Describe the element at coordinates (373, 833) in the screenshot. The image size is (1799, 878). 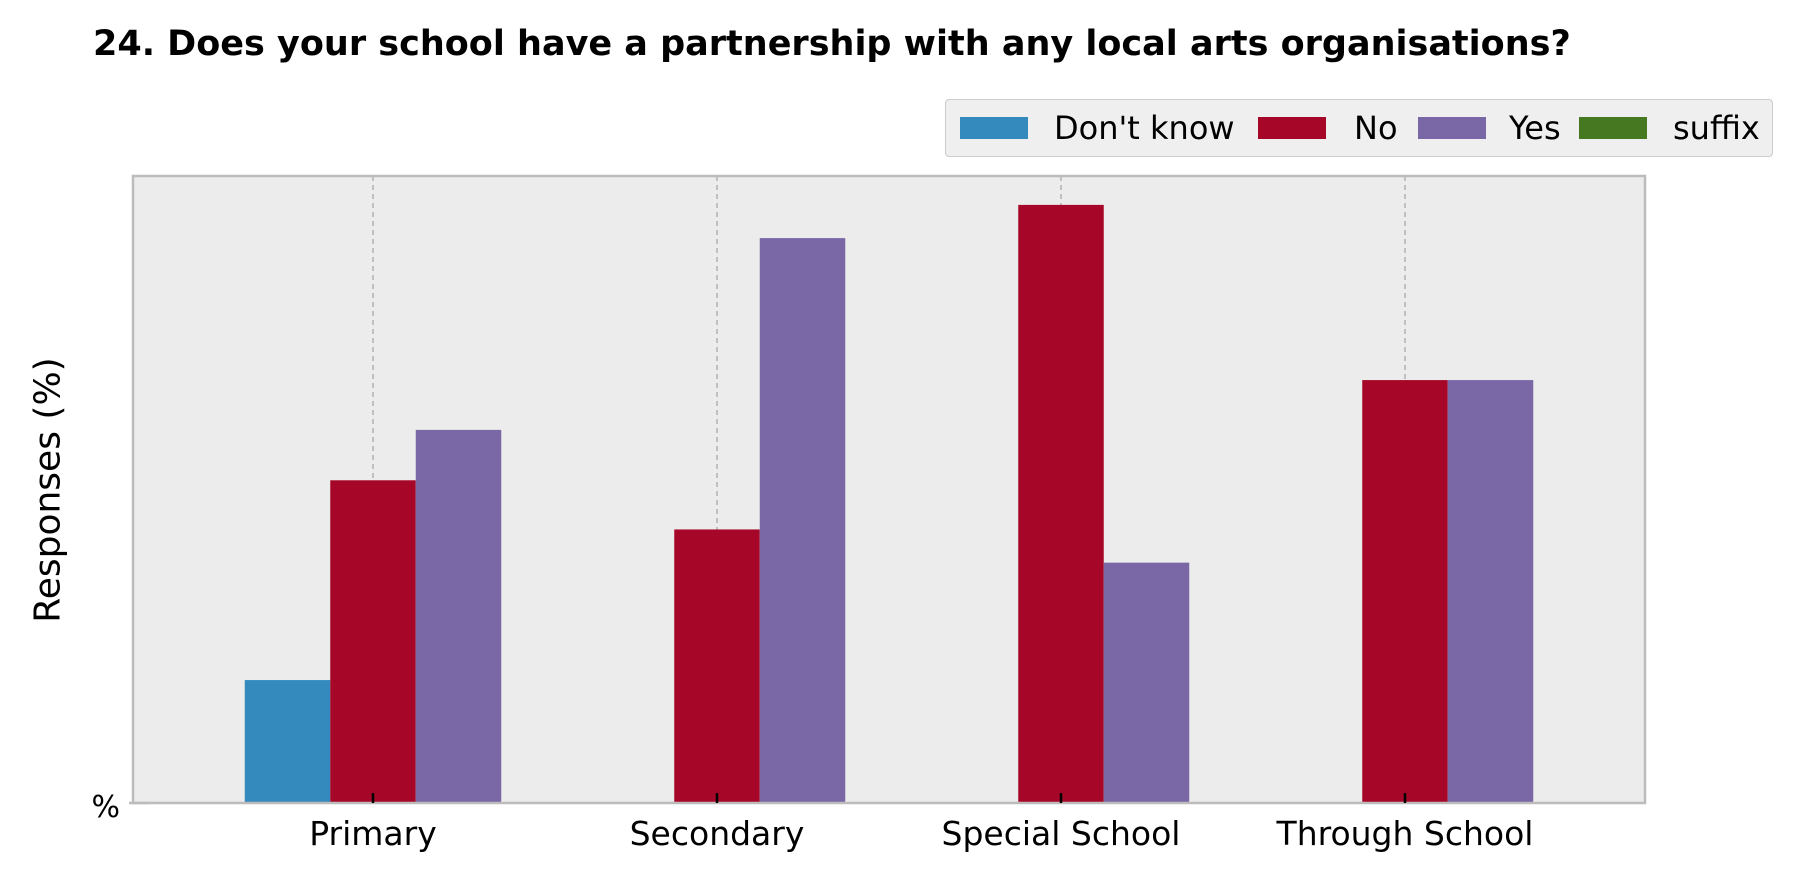
I see `x-tick-label: Primary` at that location.